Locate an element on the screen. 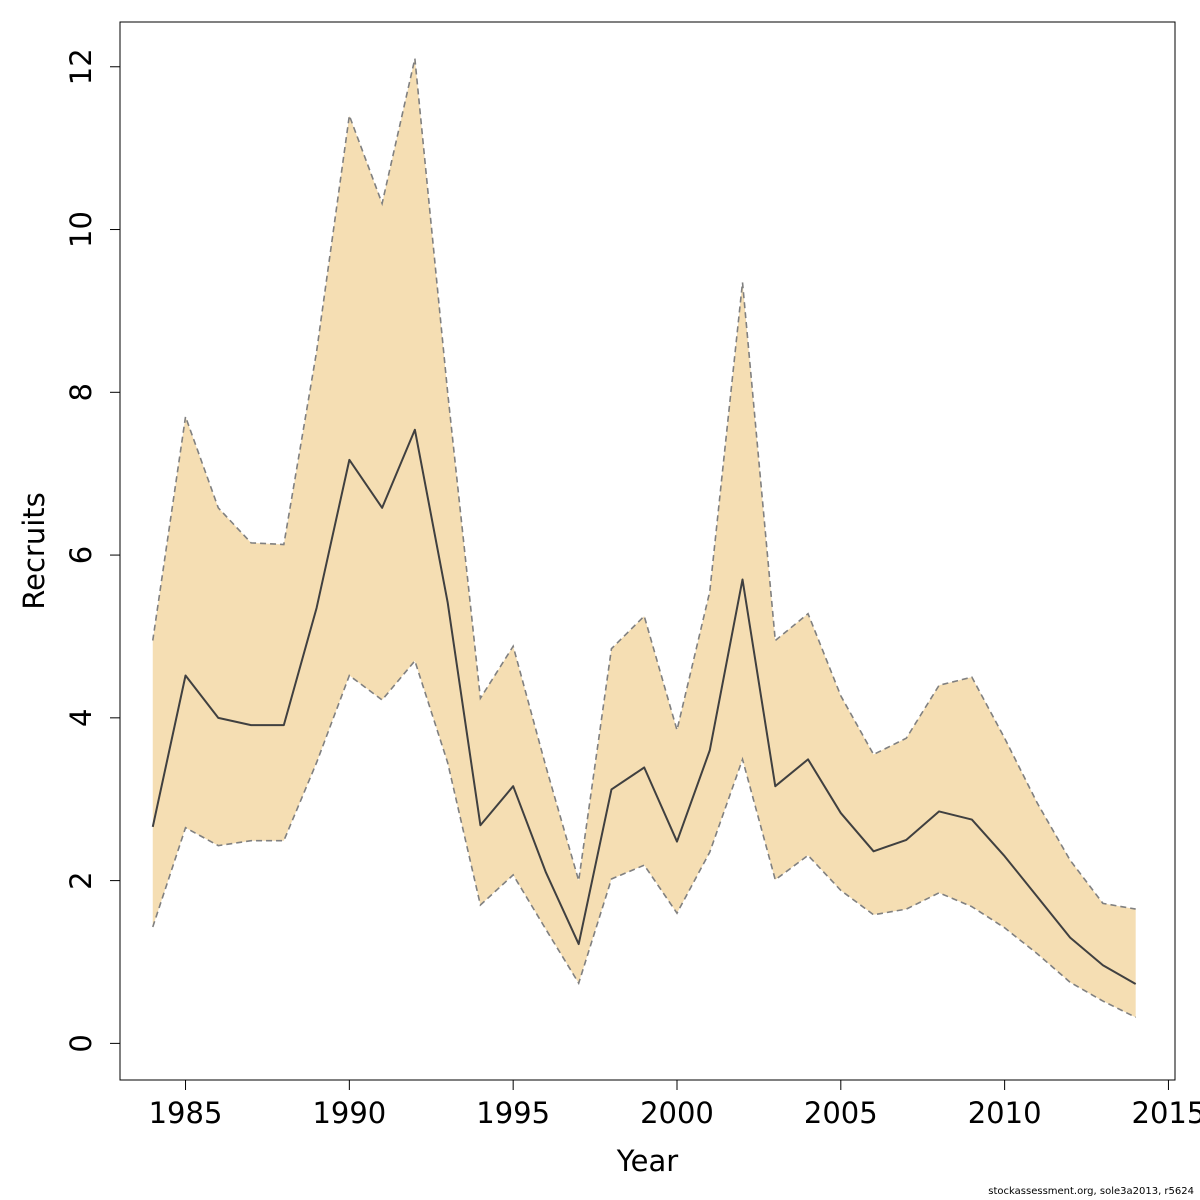 The width and height of the screenshot is (1200, 1200). x-tick-label: 2010 is located at coordinates (1005, 1113).